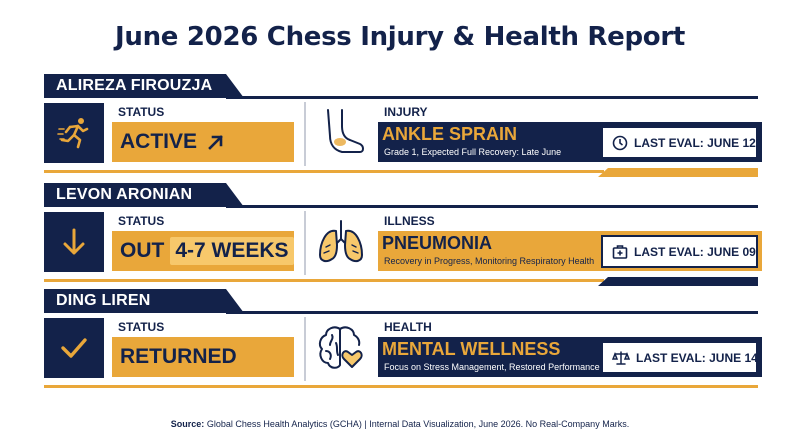  What do you see at coordinates (232, 251) in the screenshot?
I see `status-duration: 4-7 WEEKS` at bounding box center [232, 251].